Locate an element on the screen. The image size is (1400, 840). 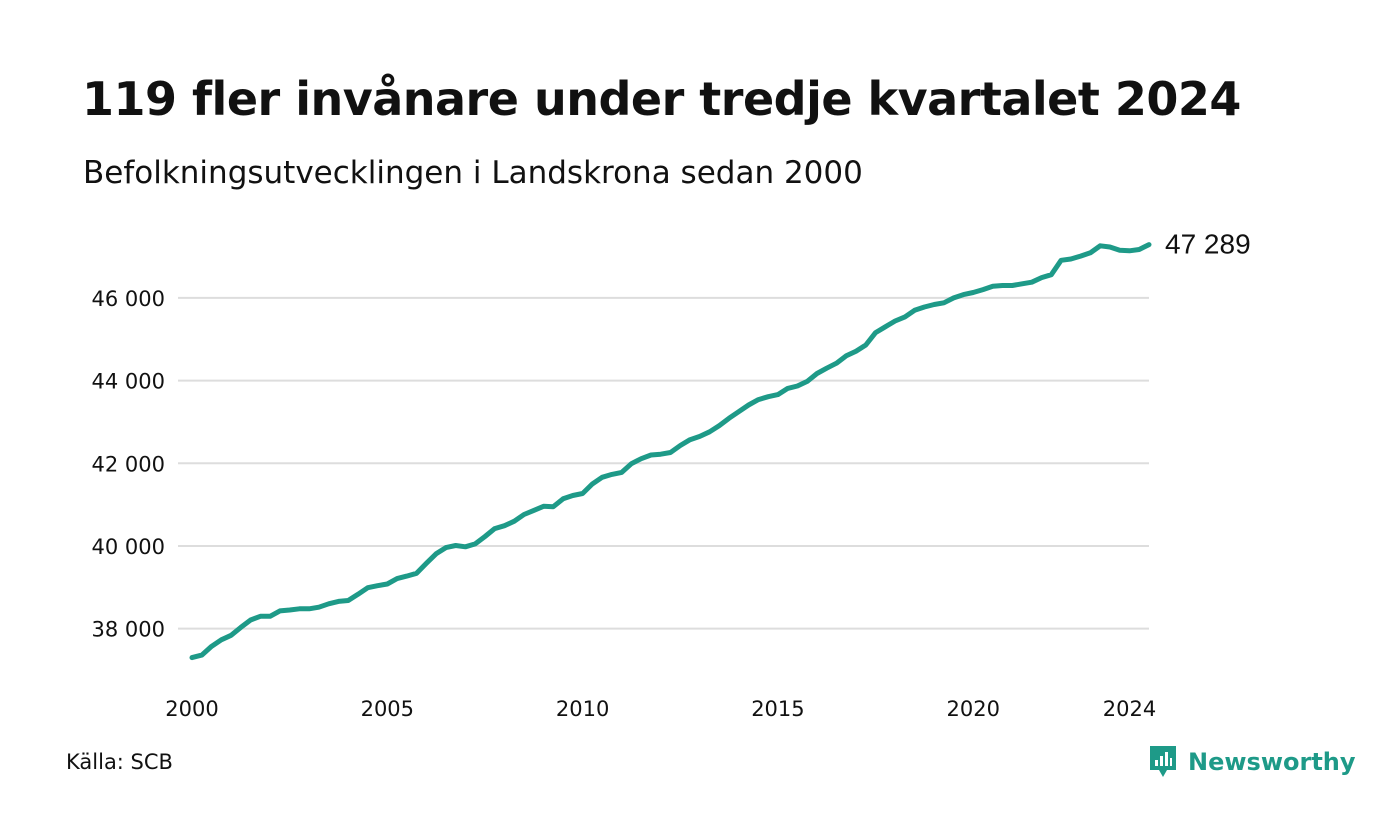
y-tick-label: 42 000 is located at coordinates (128, 464).